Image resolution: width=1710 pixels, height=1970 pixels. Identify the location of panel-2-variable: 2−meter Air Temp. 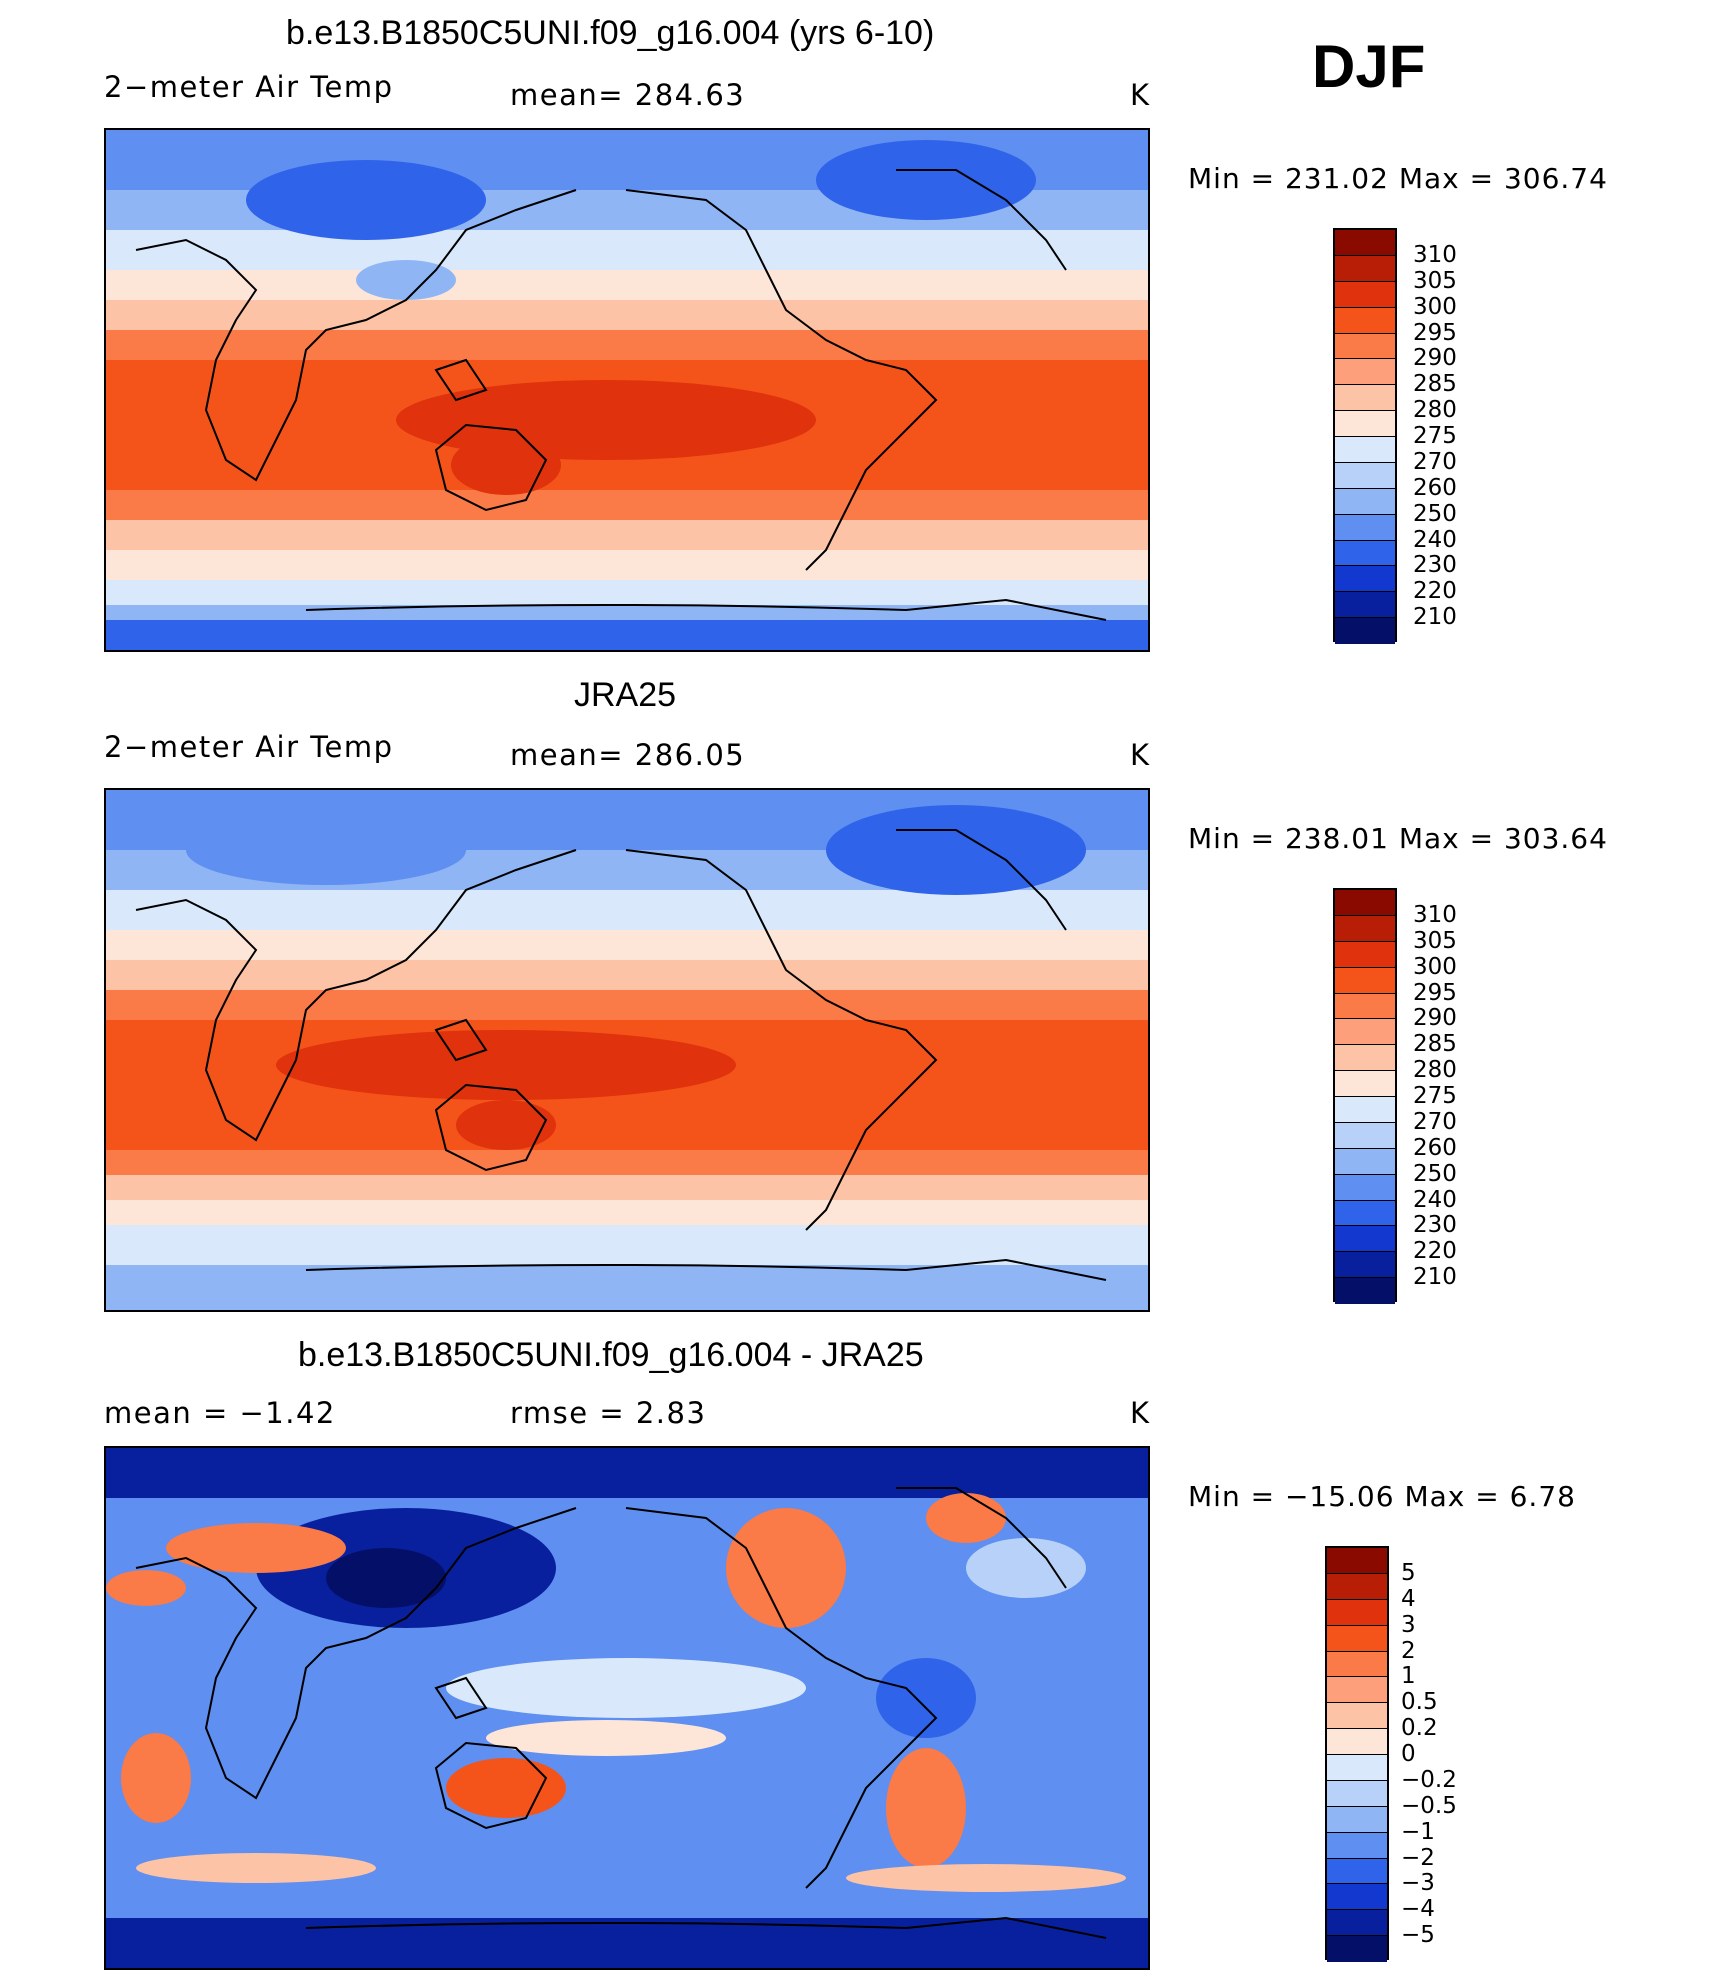
(249, 747).